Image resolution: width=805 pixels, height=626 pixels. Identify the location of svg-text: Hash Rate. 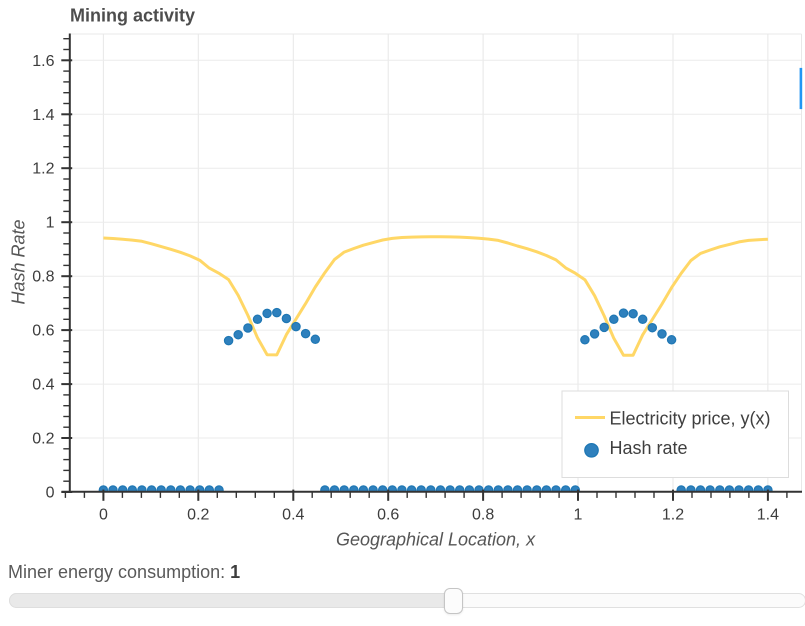
(18, 261).